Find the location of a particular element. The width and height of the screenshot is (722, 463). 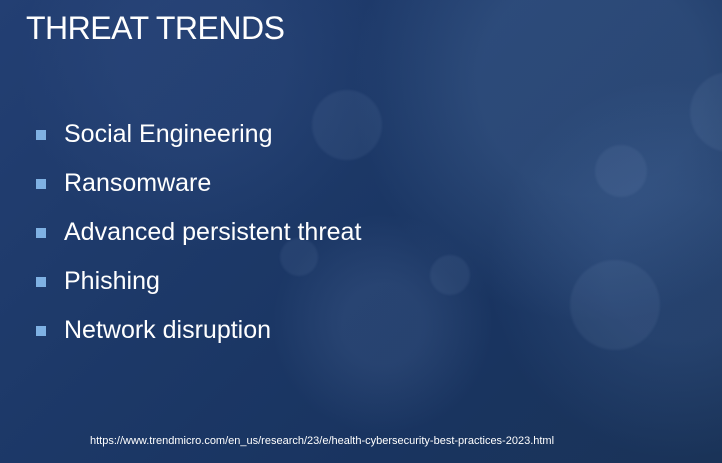

bullet-item: Ransomware is located at coordinates (198, 183).